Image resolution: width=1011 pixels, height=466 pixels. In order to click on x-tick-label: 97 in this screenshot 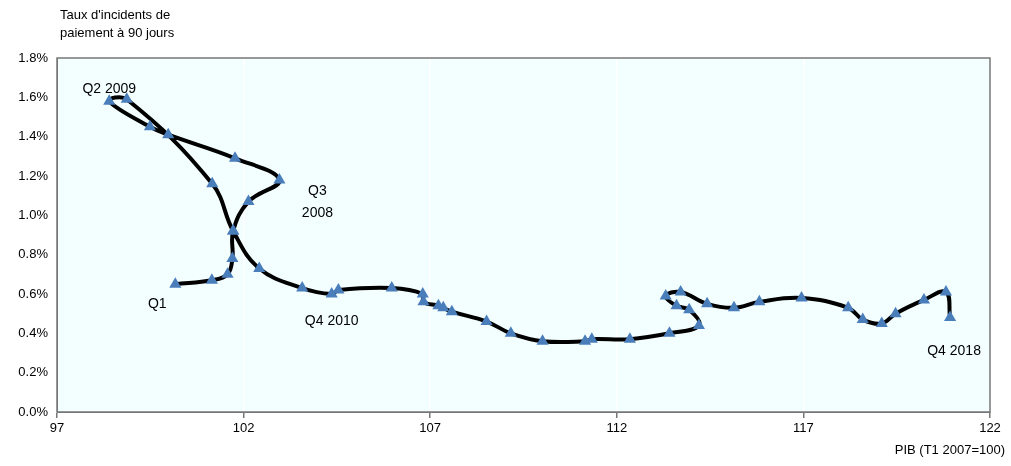, I will do `click(57, 428)`.